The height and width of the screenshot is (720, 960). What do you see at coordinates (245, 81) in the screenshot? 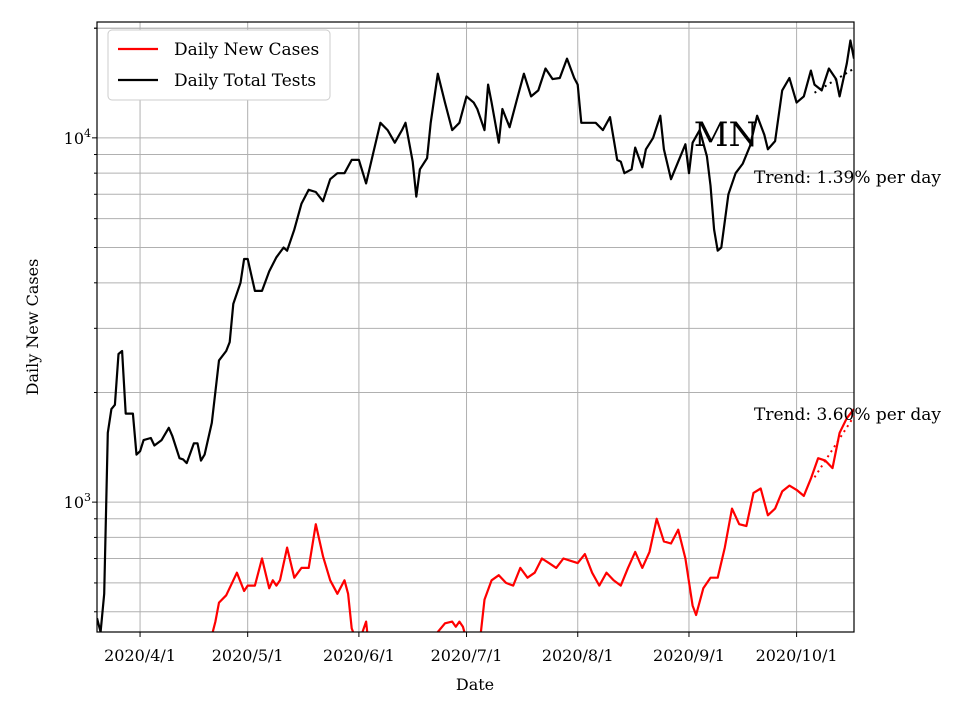
I see `legend-label-tests: Daily Total Tests` at bounding box center [245, 81].